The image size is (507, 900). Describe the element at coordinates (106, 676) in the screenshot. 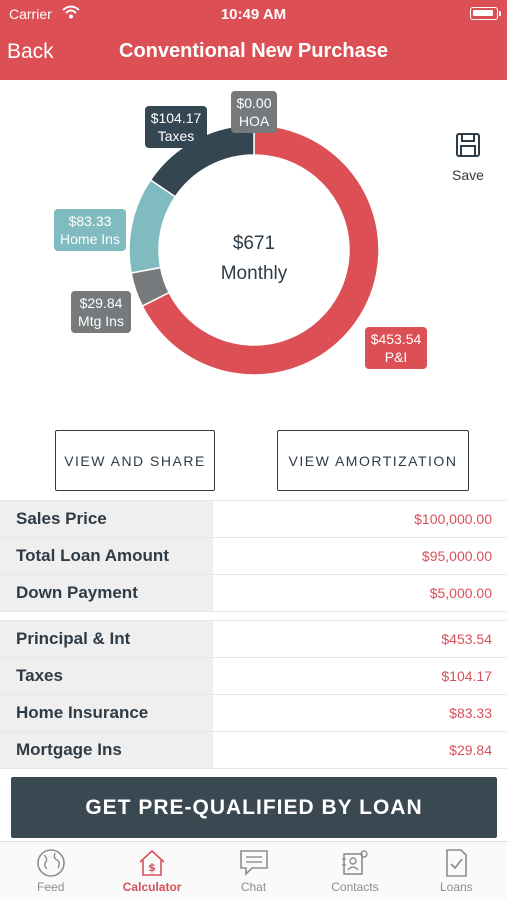

I see `row-label: Taxes` at that location.